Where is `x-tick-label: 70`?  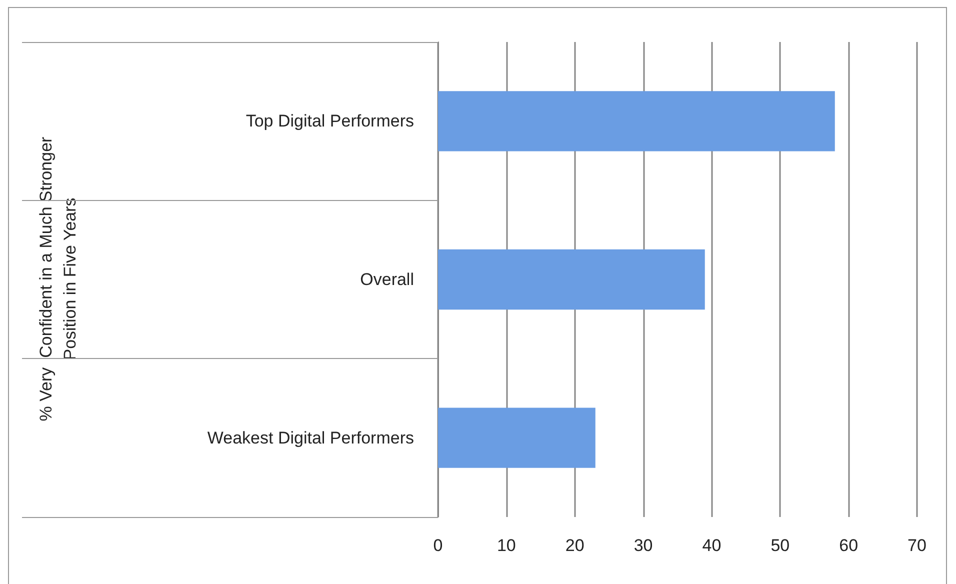
x-tick-label: 70 is located at coordinates (917, 545).